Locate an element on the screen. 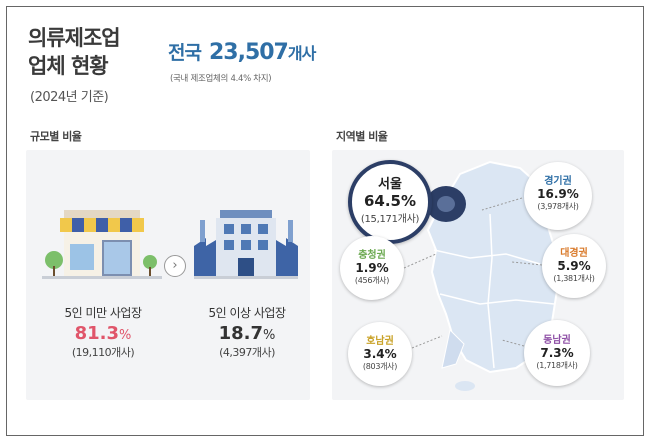 Image resolution: width=650 pixels, height=442 pixels. region-count: (1,381개사) is located at coordinates (574, 278).